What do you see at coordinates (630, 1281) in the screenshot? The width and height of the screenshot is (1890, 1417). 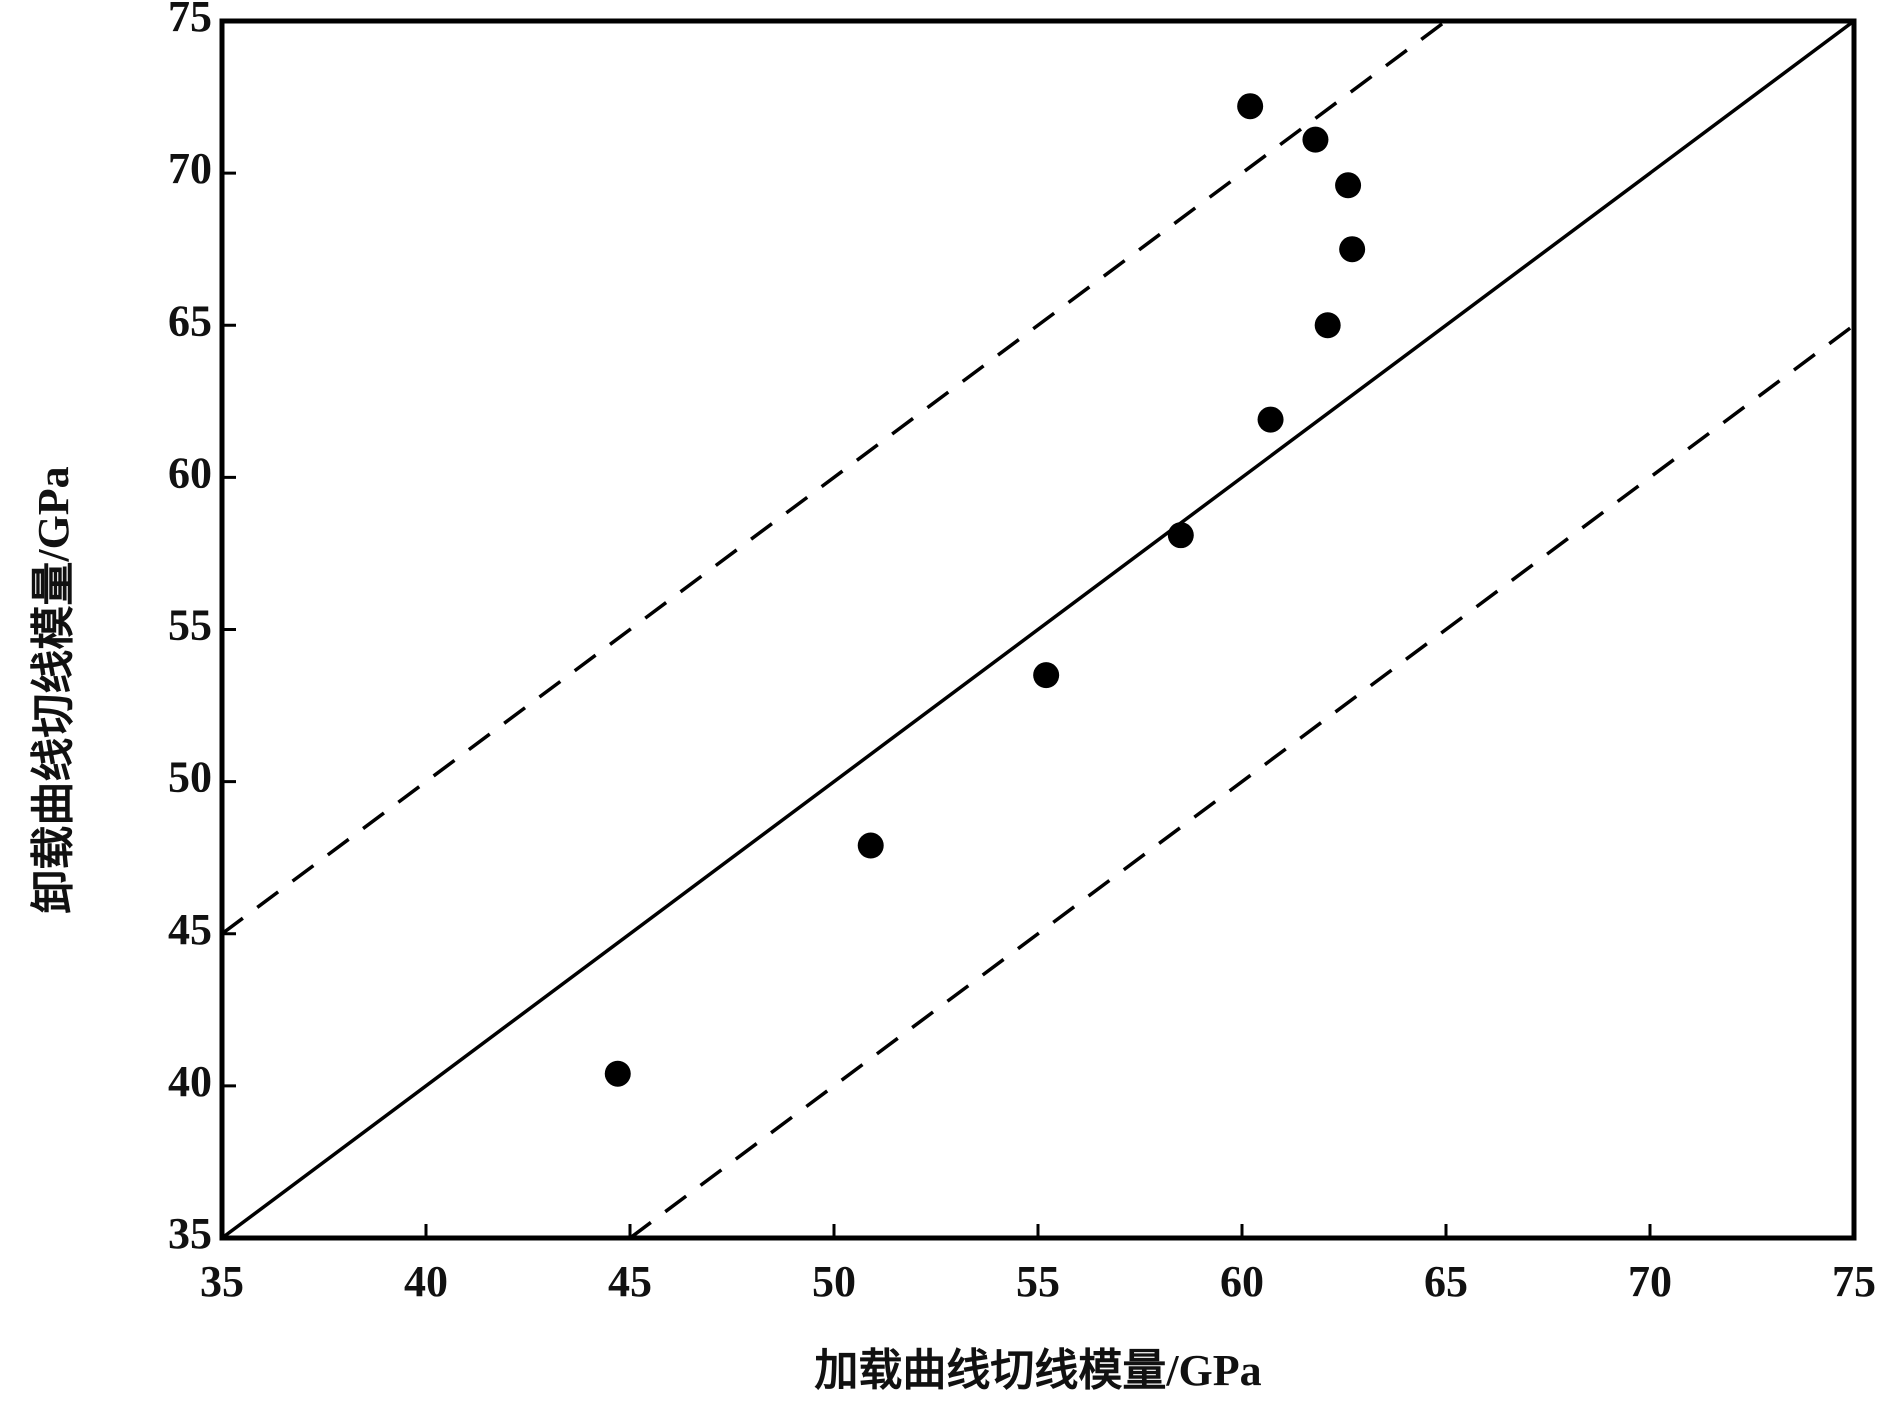 I see `x-tick-label: 45` at bounding box center [630, 1281].